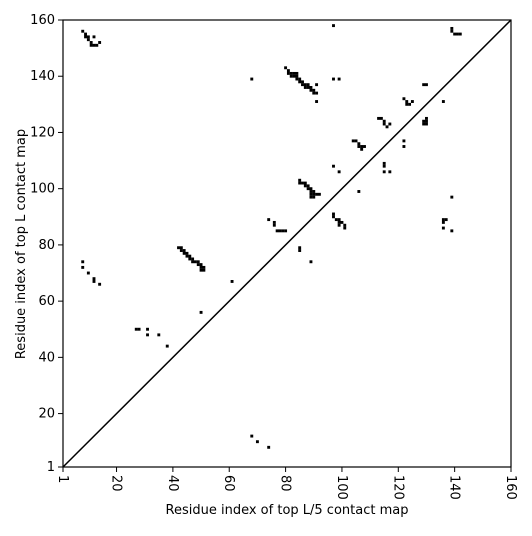 This screenshot has height=536, width=532. Describe the element at coordinates (228, 483) in the screenshot. I see `x-tick-label: 60` at that location.